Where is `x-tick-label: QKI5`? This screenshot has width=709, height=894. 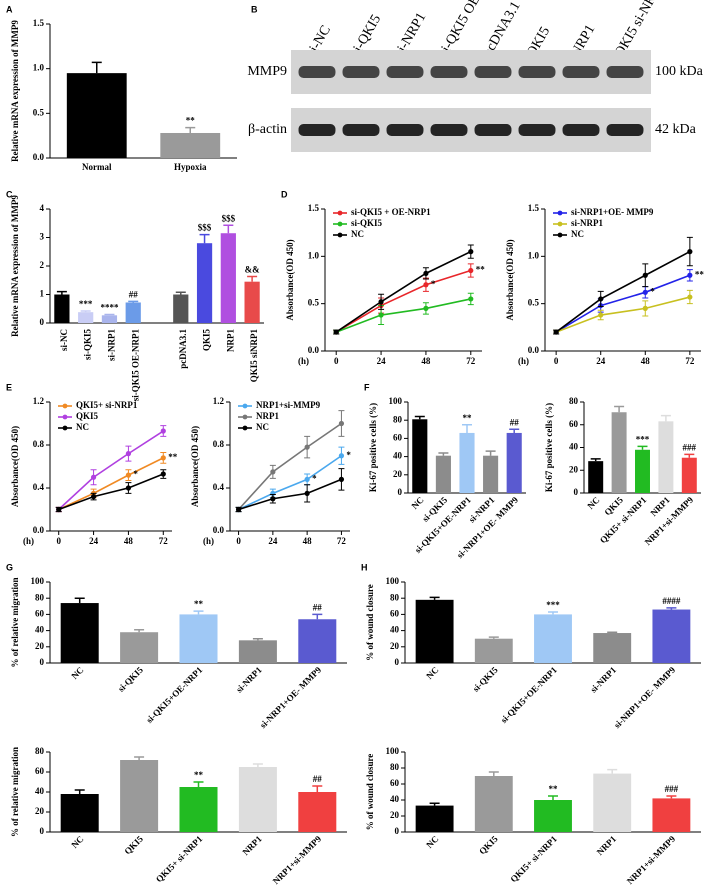 x-tick-label: QKI5 is located at coordinates (133, 844).